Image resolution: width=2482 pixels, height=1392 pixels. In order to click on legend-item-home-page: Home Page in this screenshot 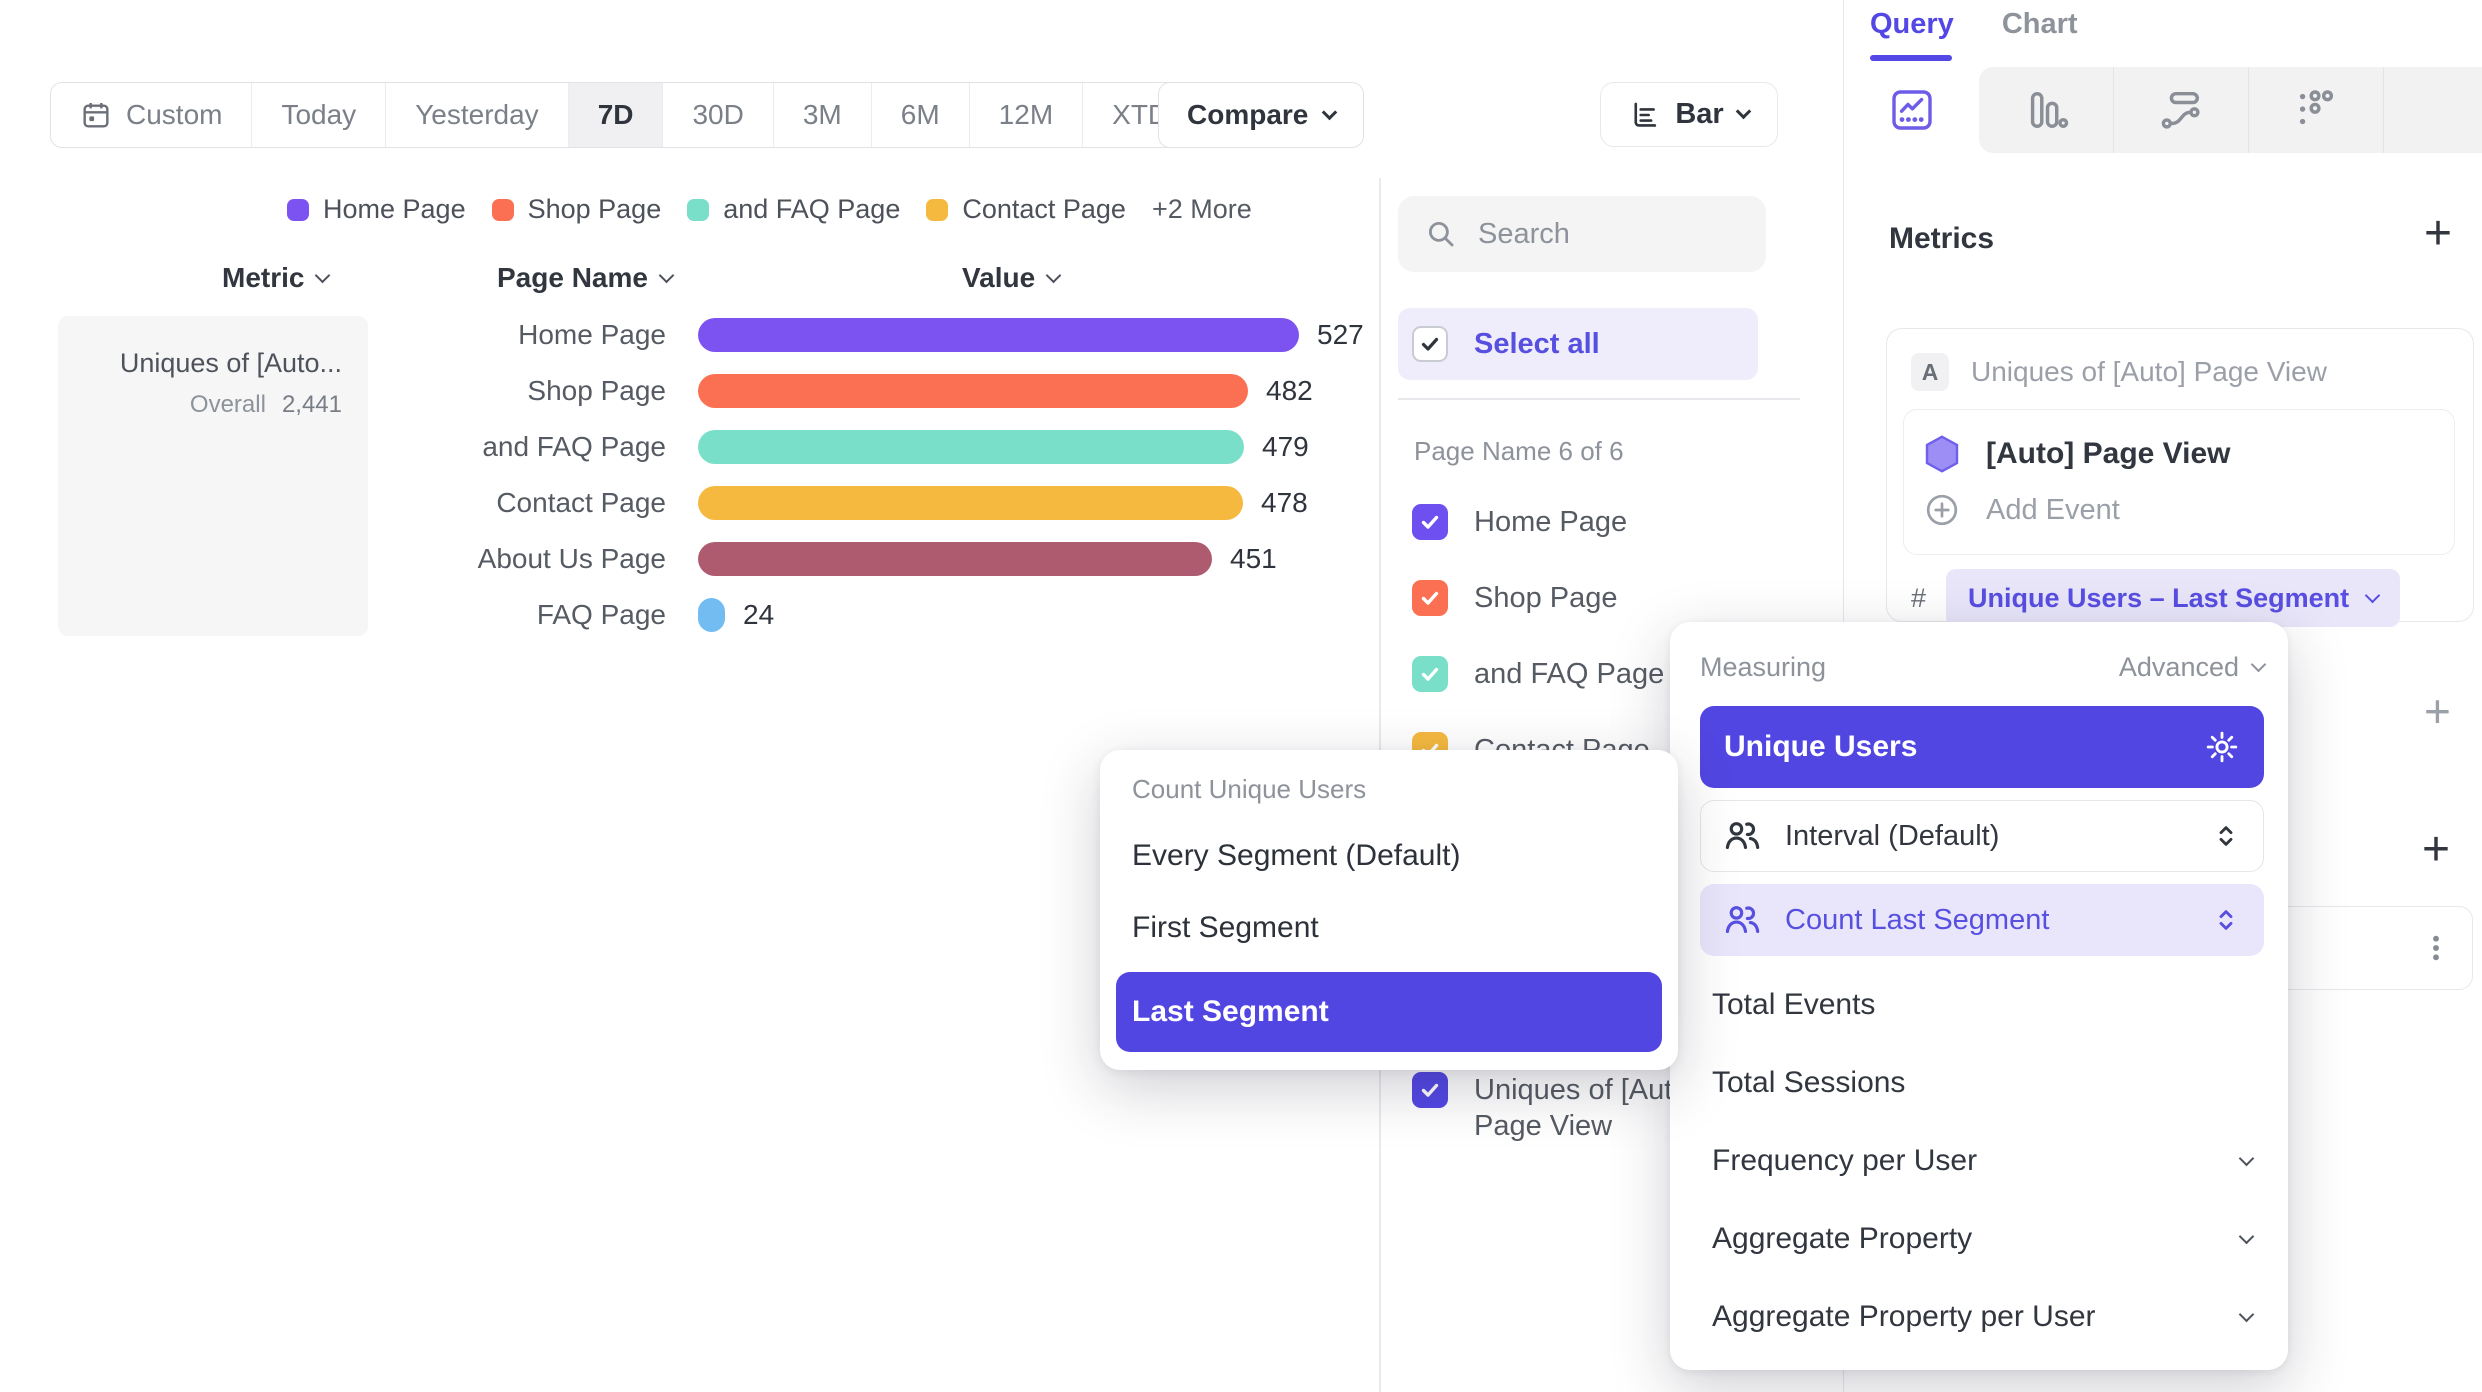, I will do `click(376, 209)`.